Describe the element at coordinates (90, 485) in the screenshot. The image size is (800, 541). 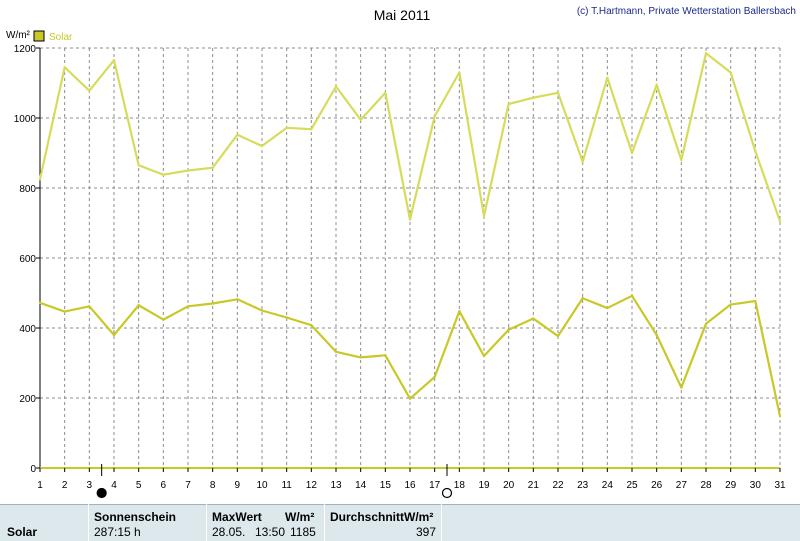
I see `x-tick-label: 3` at that location.